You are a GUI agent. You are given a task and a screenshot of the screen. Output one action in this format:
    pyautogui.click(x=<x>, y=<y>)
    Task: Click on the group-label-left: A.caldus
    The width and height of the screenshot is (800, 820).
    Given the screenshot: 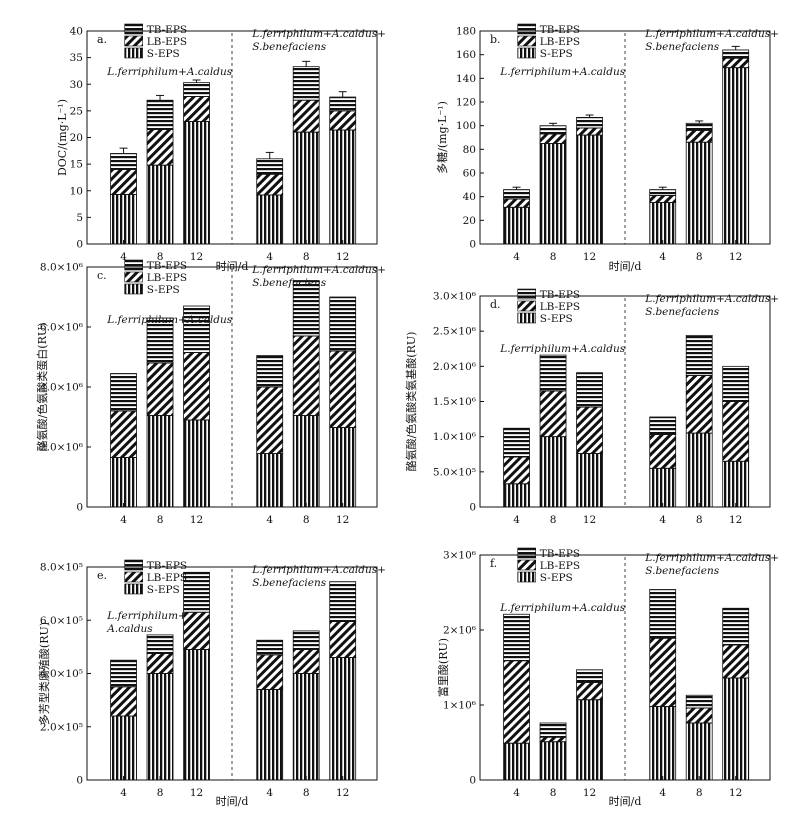 What is the action you would take?
    pyautogui.click(x=129, y=629)
    